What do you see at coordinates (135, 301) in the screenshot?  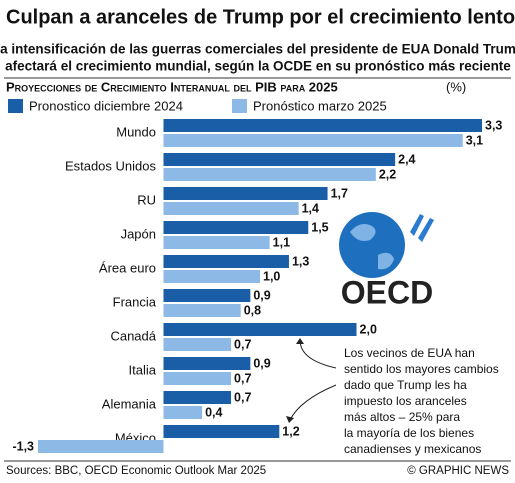 I see `category-label: Francia` at bounding box center [135, 301].